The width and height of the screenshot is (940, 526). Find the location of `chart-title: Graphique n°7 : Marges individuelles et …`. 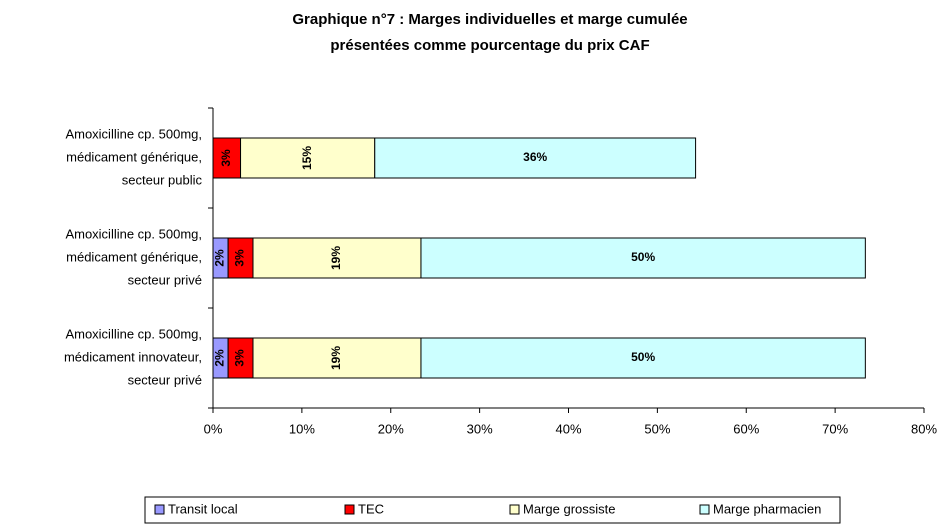

chart-title: Graphique n°7 : Marges individuelles et … is located at coordinates (489, 19).